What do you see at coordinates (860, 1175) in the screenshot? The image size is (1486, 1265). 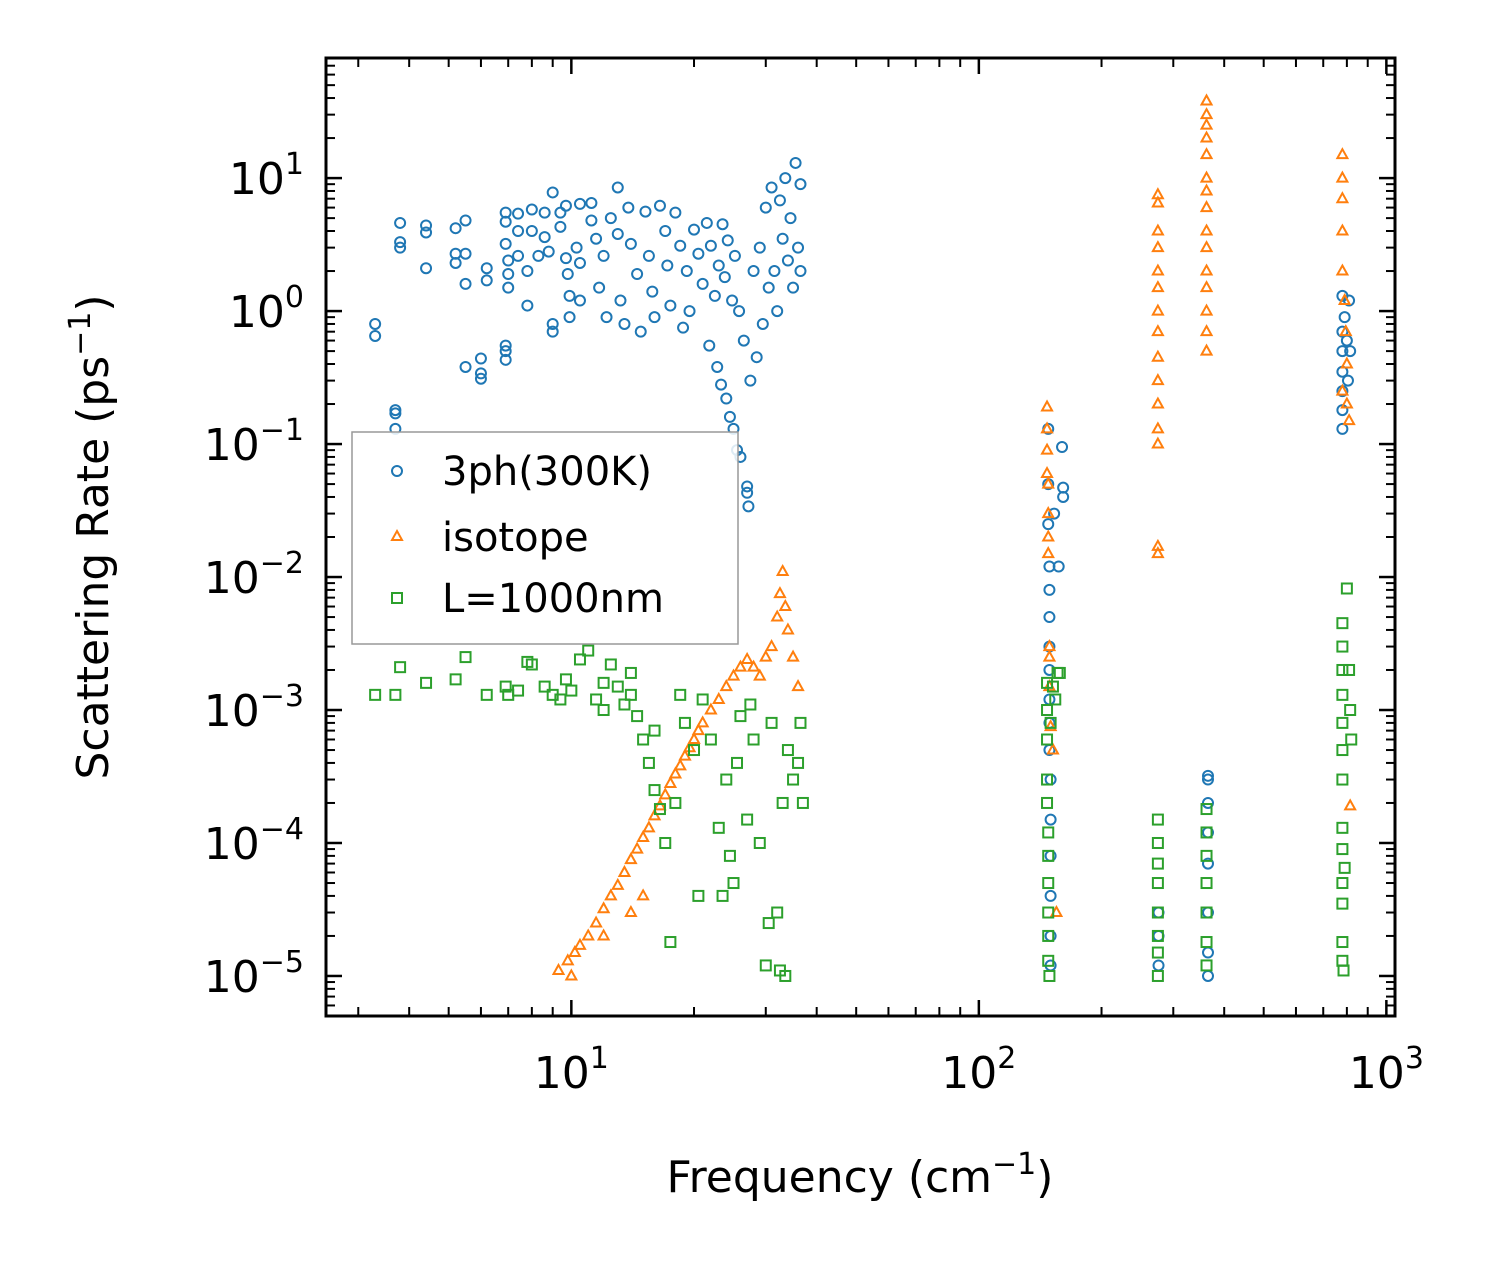 I see `x-axis-label: Frequency (cm−1)` at bounding box center [860, 1175].